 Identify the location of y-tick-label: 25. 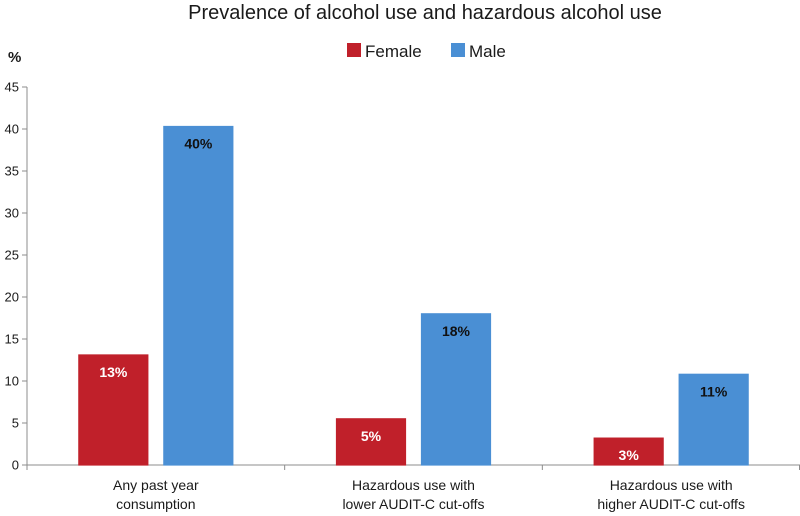
(12, 255).